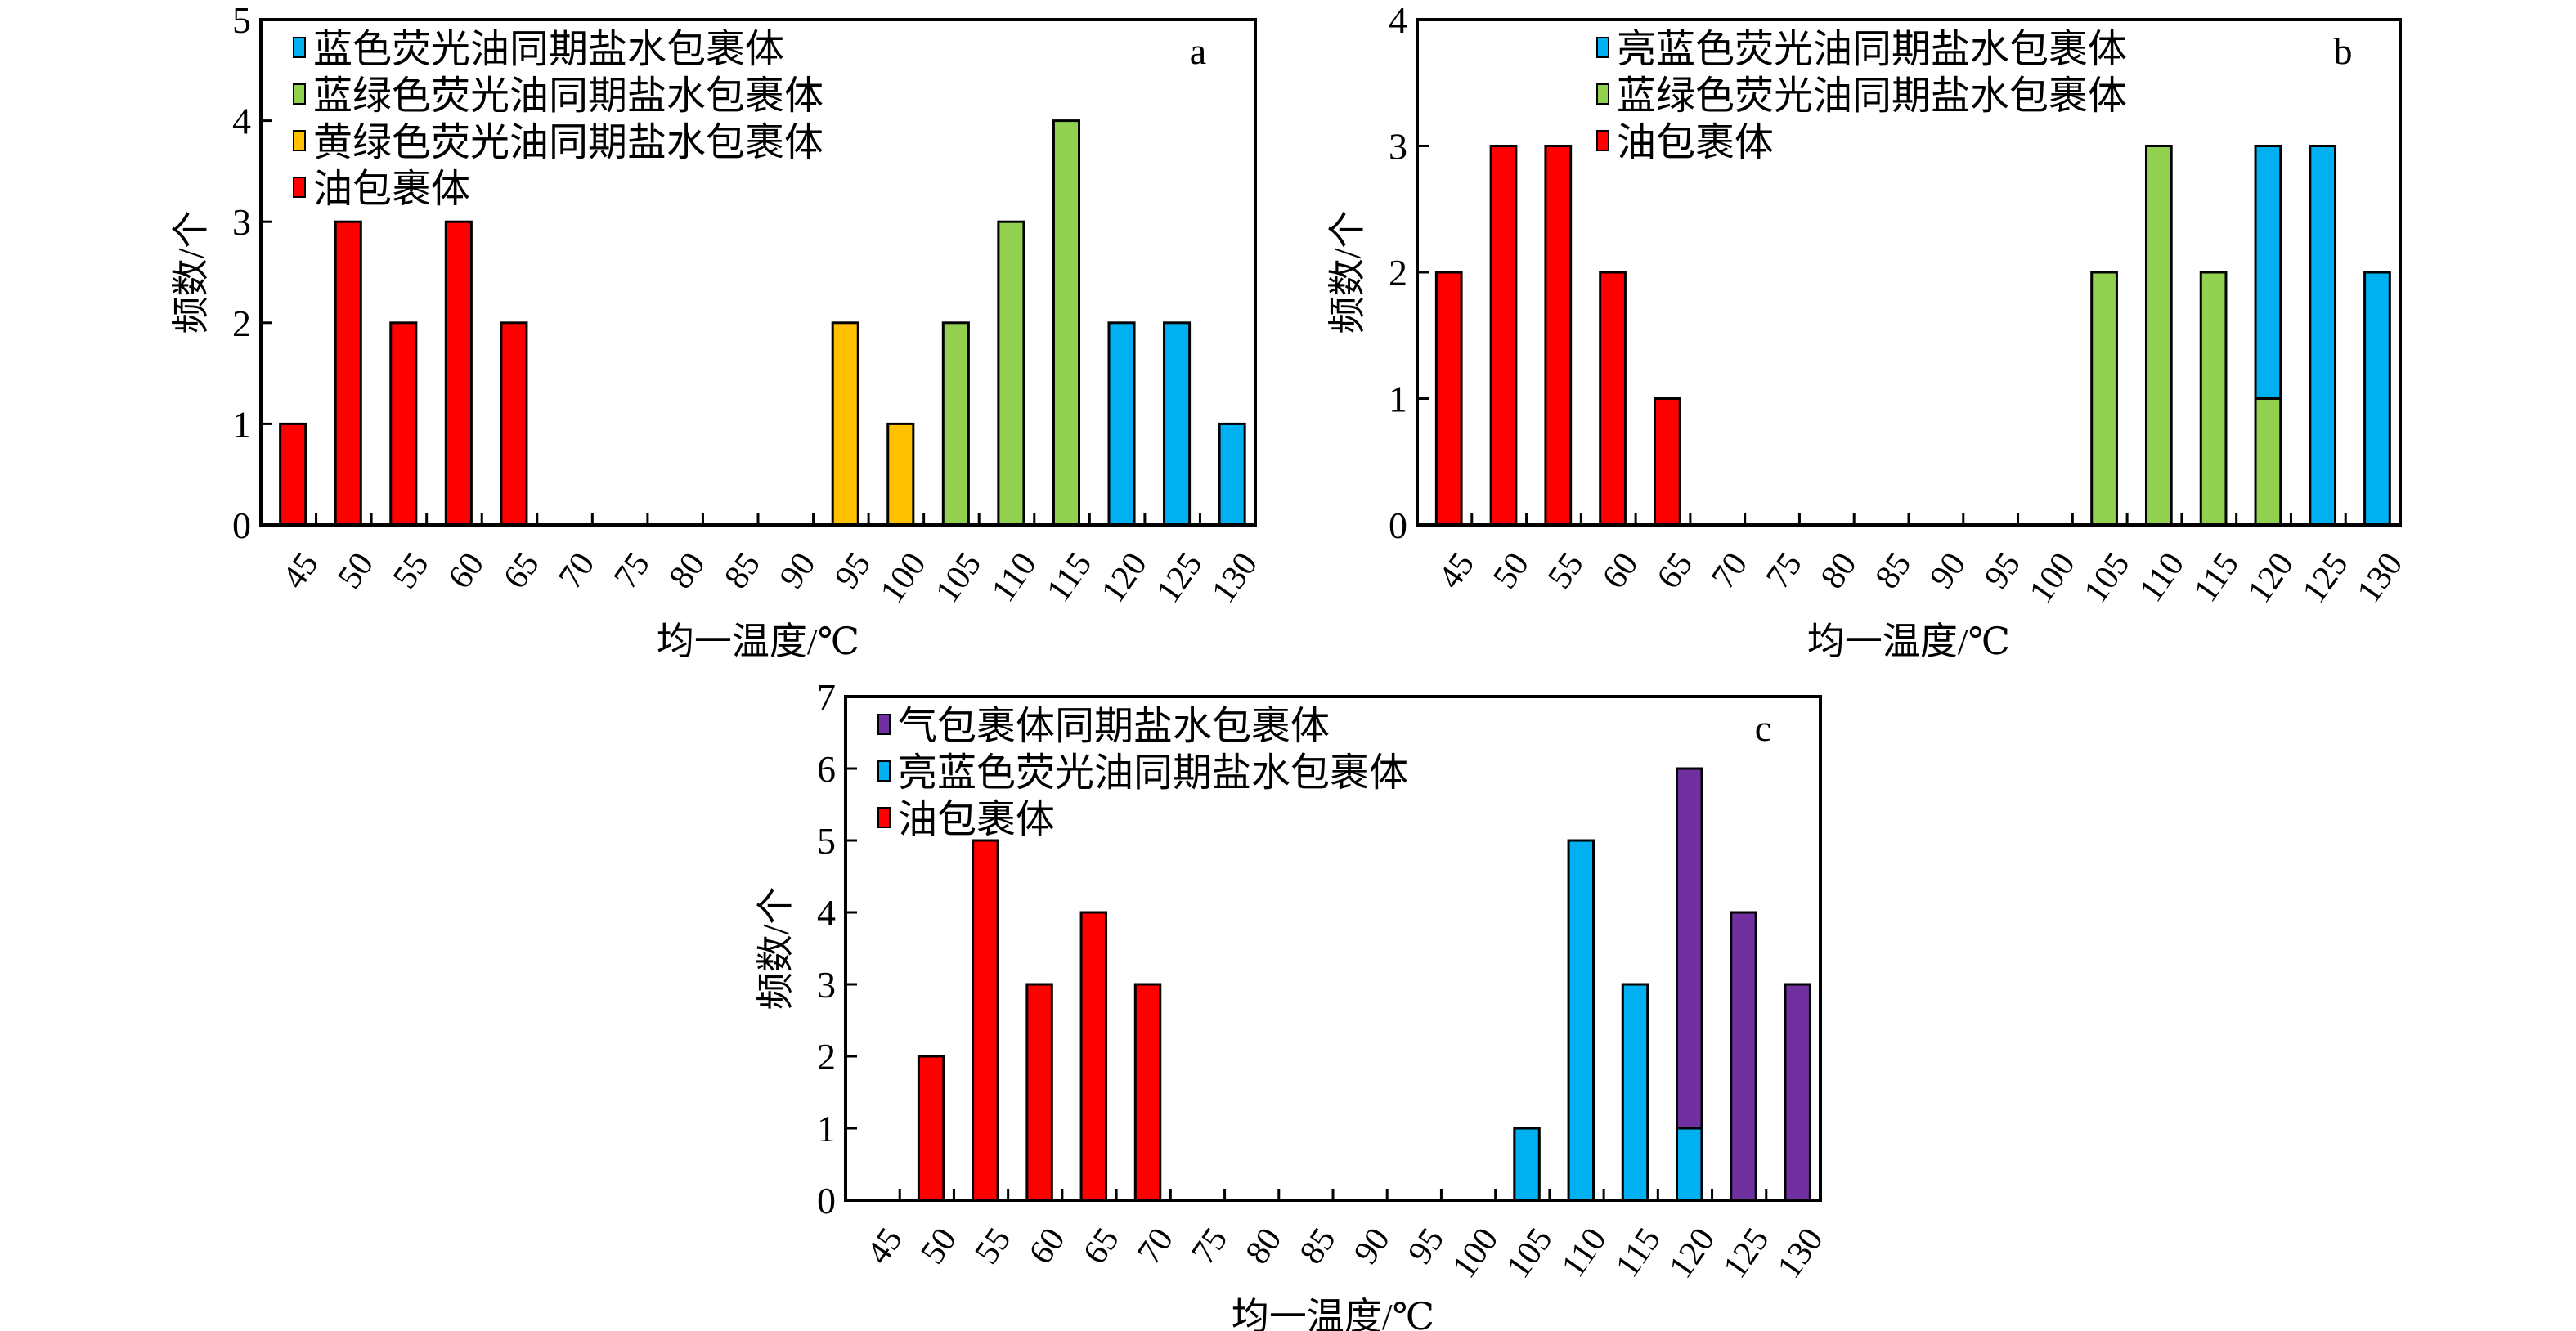  What do you see at coordinates (1398, 399) in the screenshot?
I see `y-tick-label: 1` at bounding box center [1398, 399].